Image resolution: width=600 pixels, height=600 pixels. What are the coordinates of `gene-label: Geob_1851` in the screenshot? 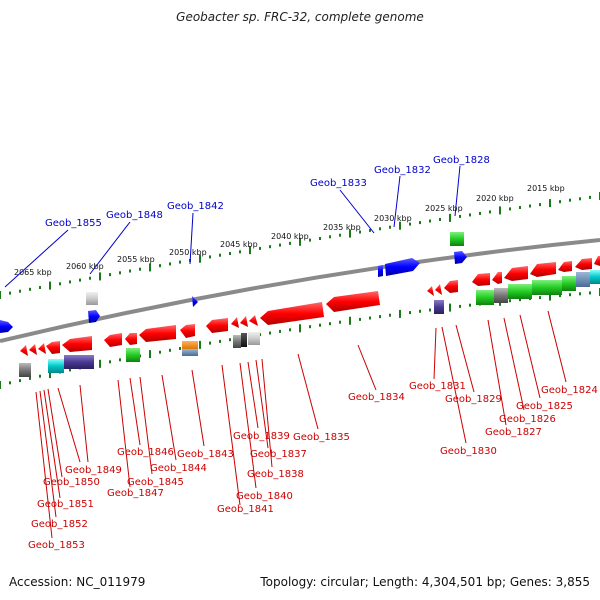 It's located at (65, 504).